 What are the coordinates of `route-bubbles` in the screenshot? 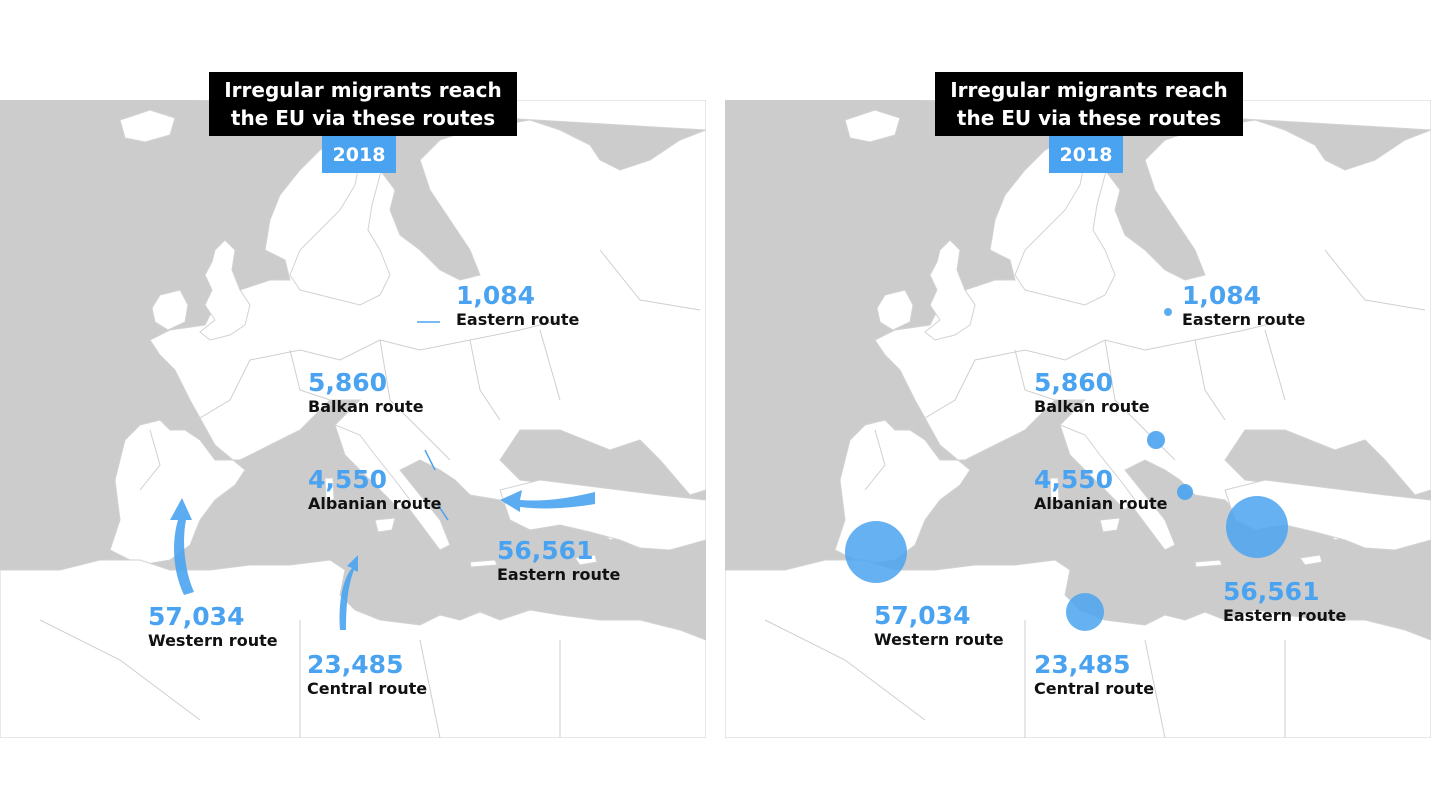 It's located at (1066, 469).